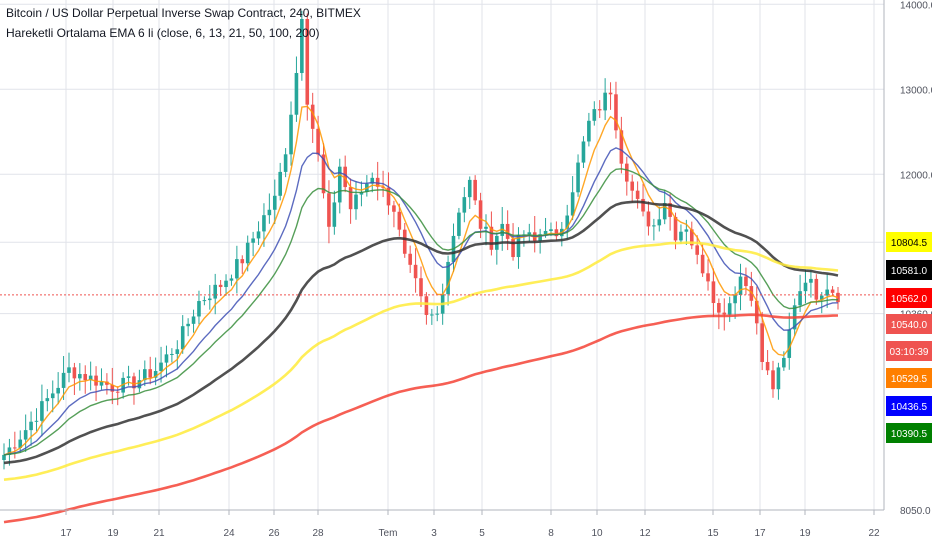 This screenshot has width=932, height=550. Describe the element at coordinates (470, 524) in the screenshot. I see `x-tick-labels: 17 19 21 24 26 28 Tem 3 5 8 10 12 15 17 19 22` at that location.